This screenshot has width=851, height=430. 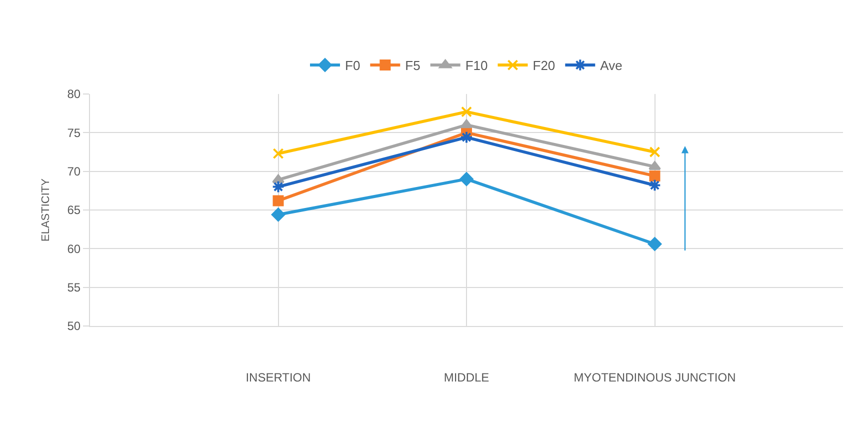 What do you see at coordinates (46, 210) in the screenshot?
I see `y-axis-title: ELASTICITY` at bounding box center [46, 210].